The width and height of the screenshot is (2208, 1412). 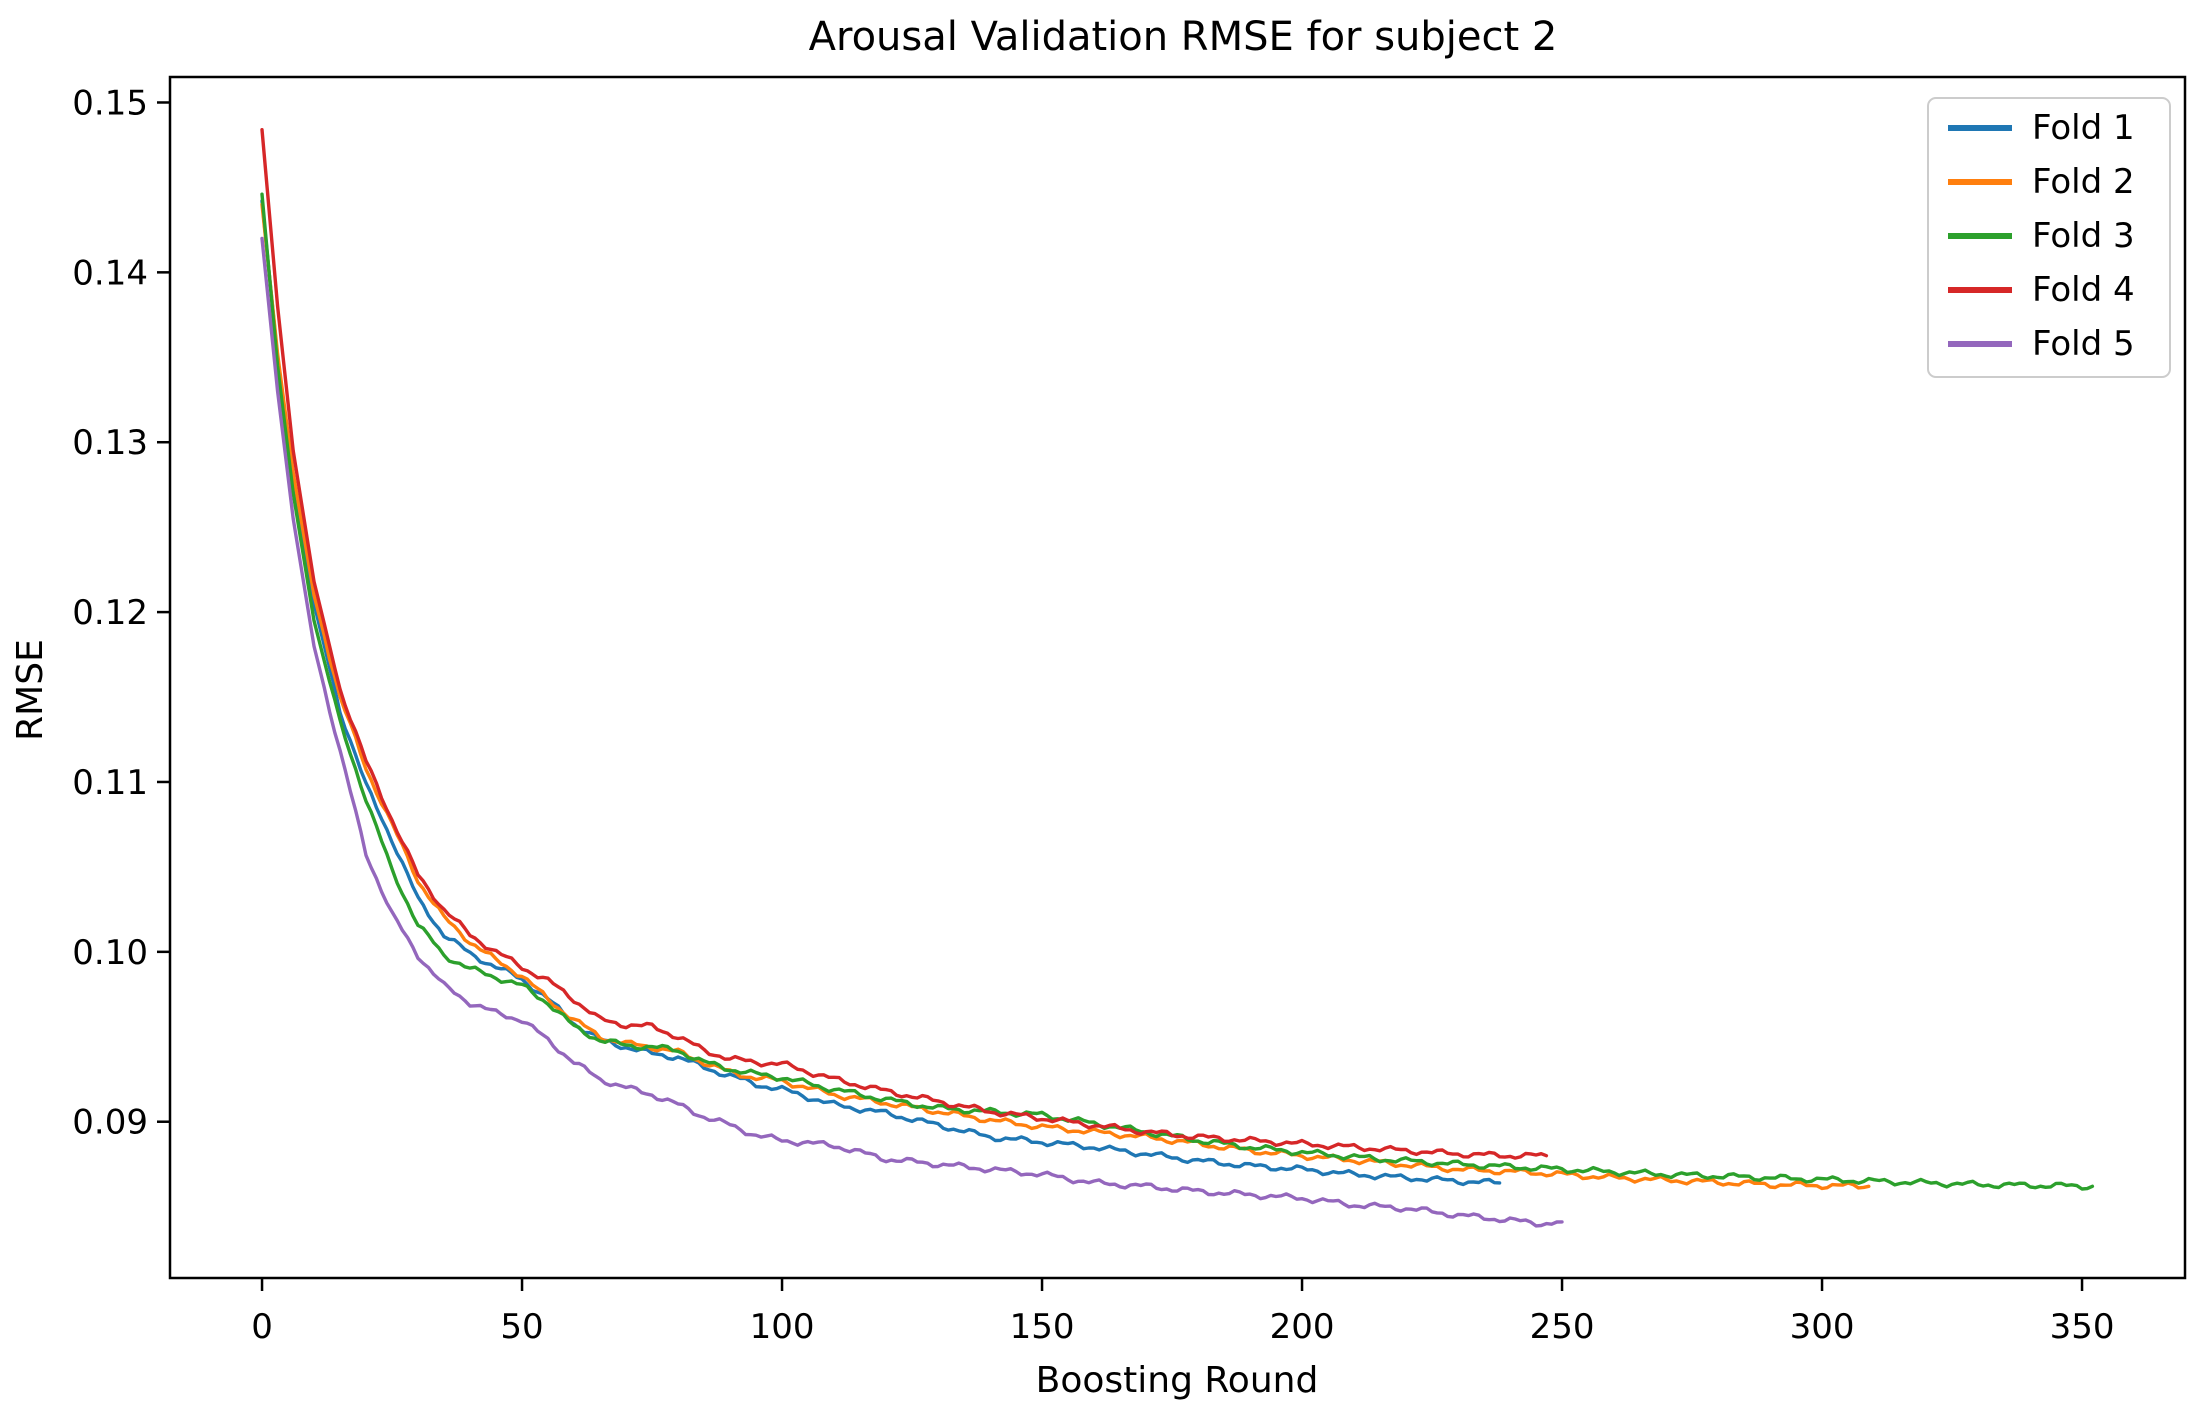 What do you see at coordinates (30, 690) in the screenshot?
I see `y-axis-label: RMSE` at bounding box center [30, 690].